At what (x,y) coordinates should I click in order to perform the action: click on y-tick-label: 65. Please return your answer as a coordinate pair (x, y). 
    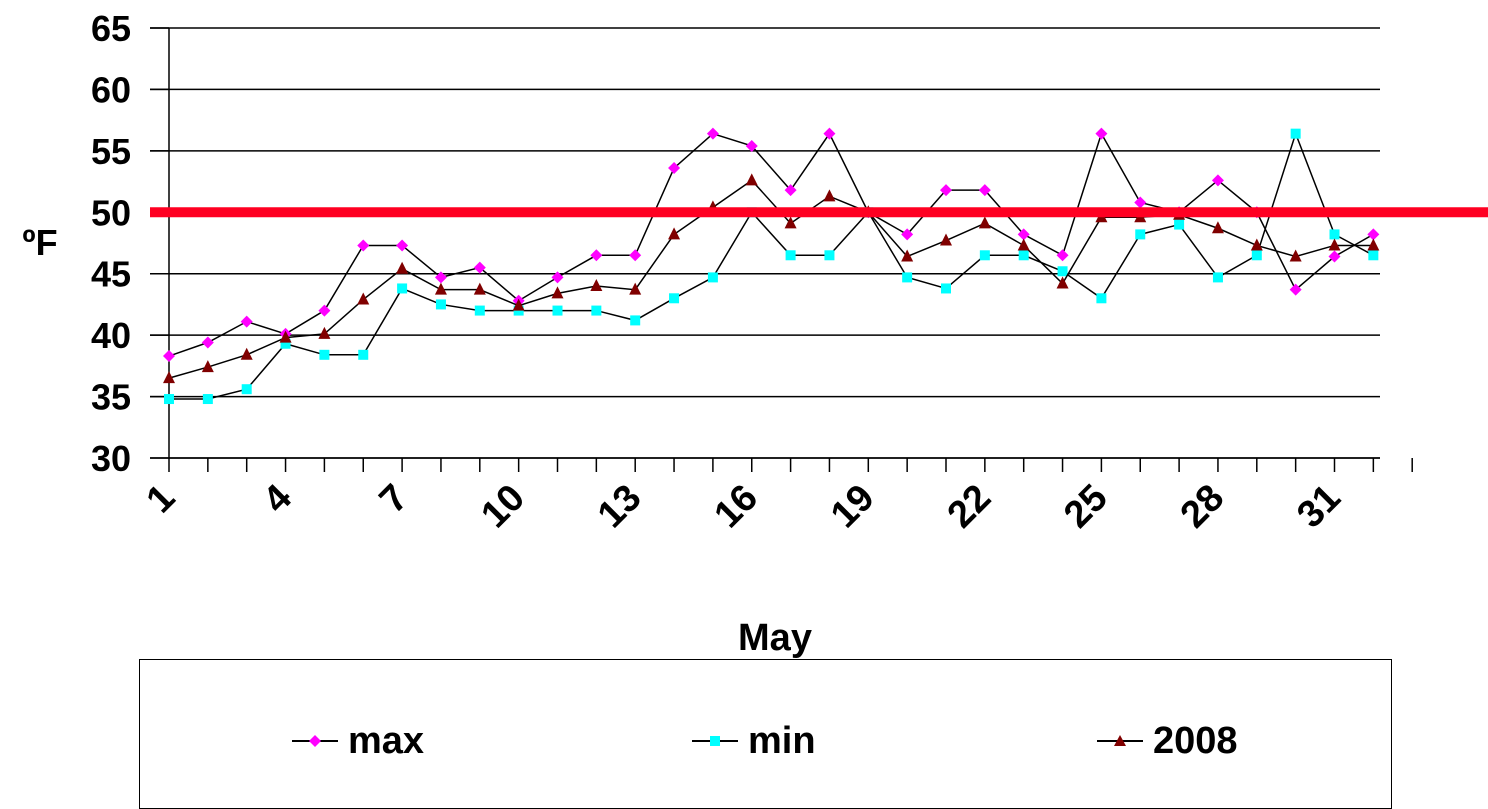
    Looking at the image, I should click on (111, 28).